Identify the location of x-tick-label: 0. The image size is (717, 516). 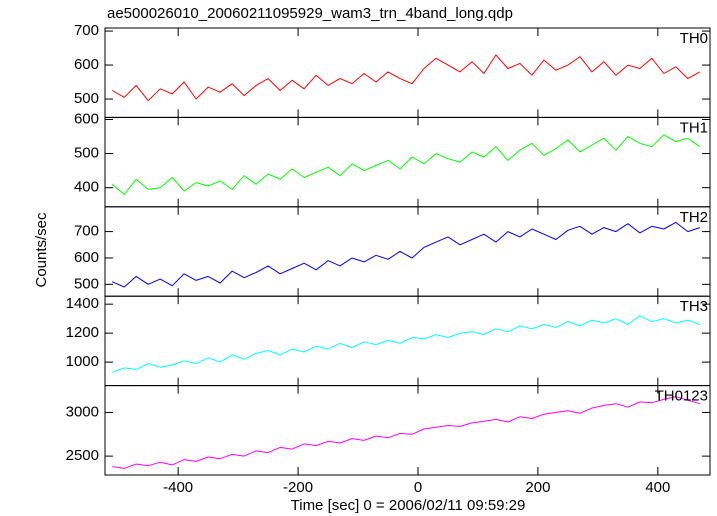
(418, 487).